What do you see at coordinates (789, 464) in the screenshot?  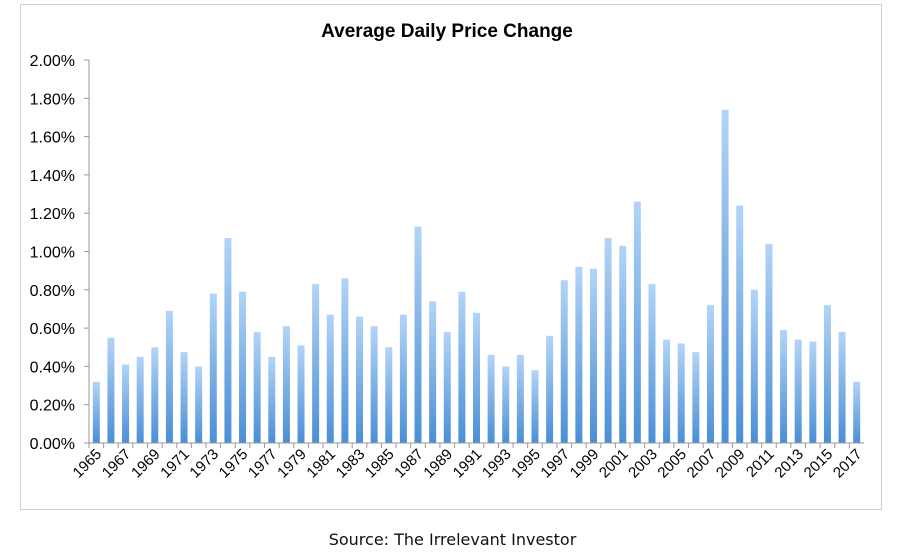 I see `x-tick-label: 2013` at bounding box center [789, 464].